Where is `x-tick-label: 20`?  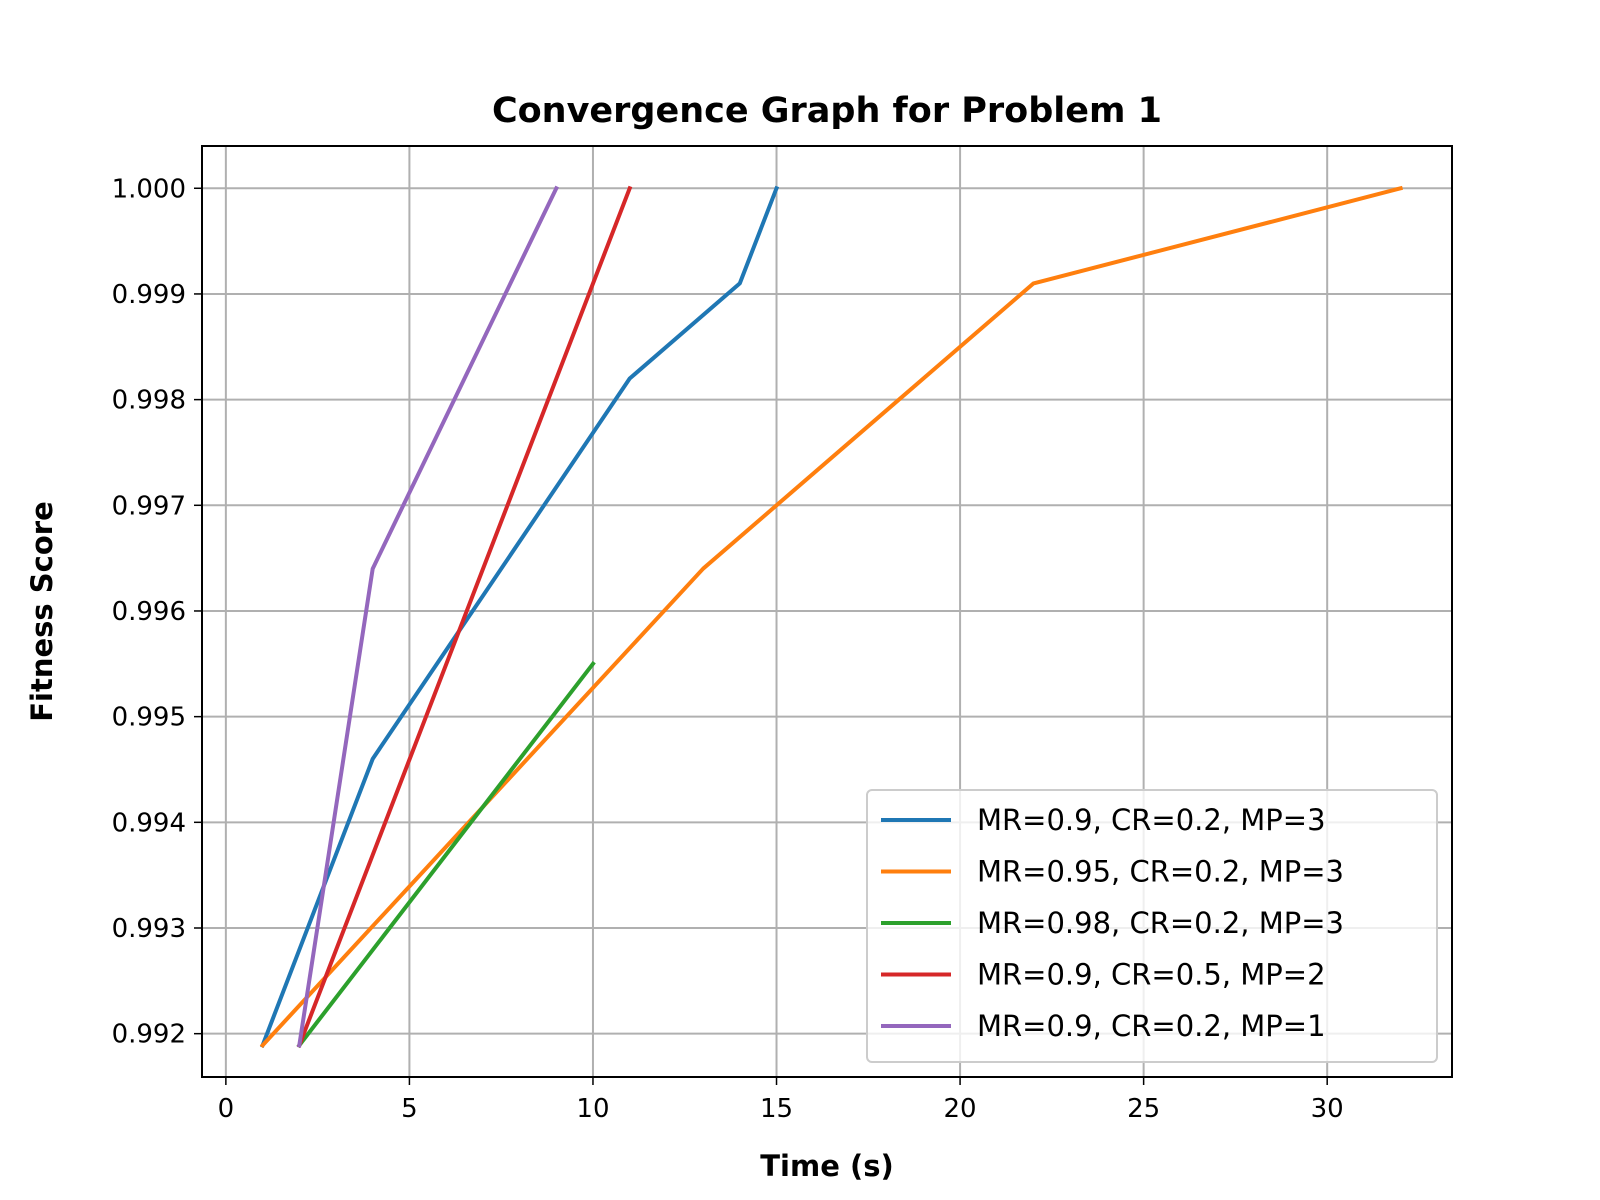 x-tick-label: 20 is located at coordinates (960, 1109).